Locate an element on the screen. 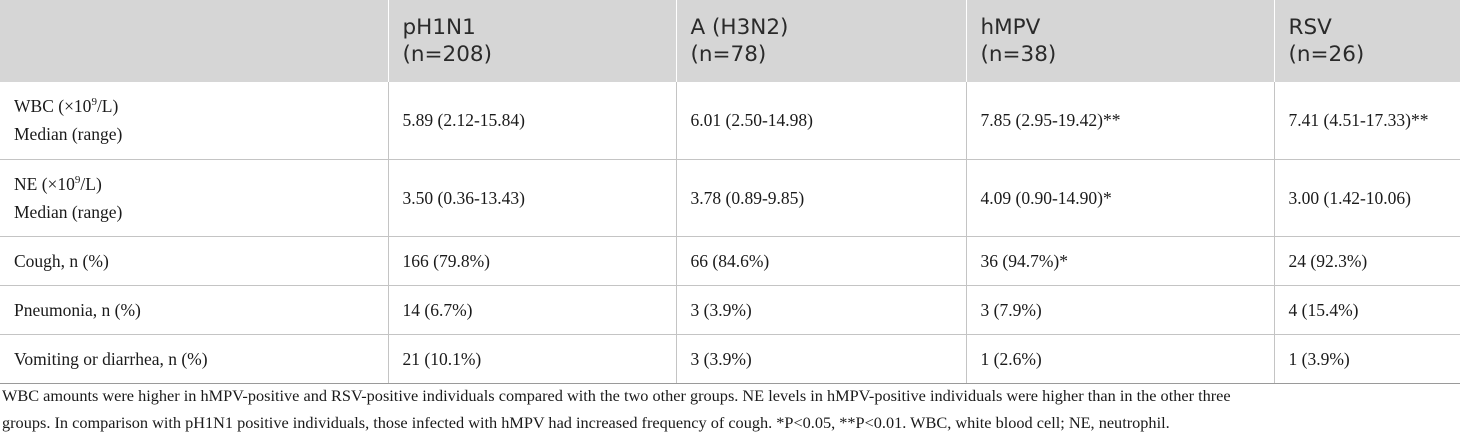  table-cell: 3.50 (0.36-13.43) is located at coordinates (531, 198).